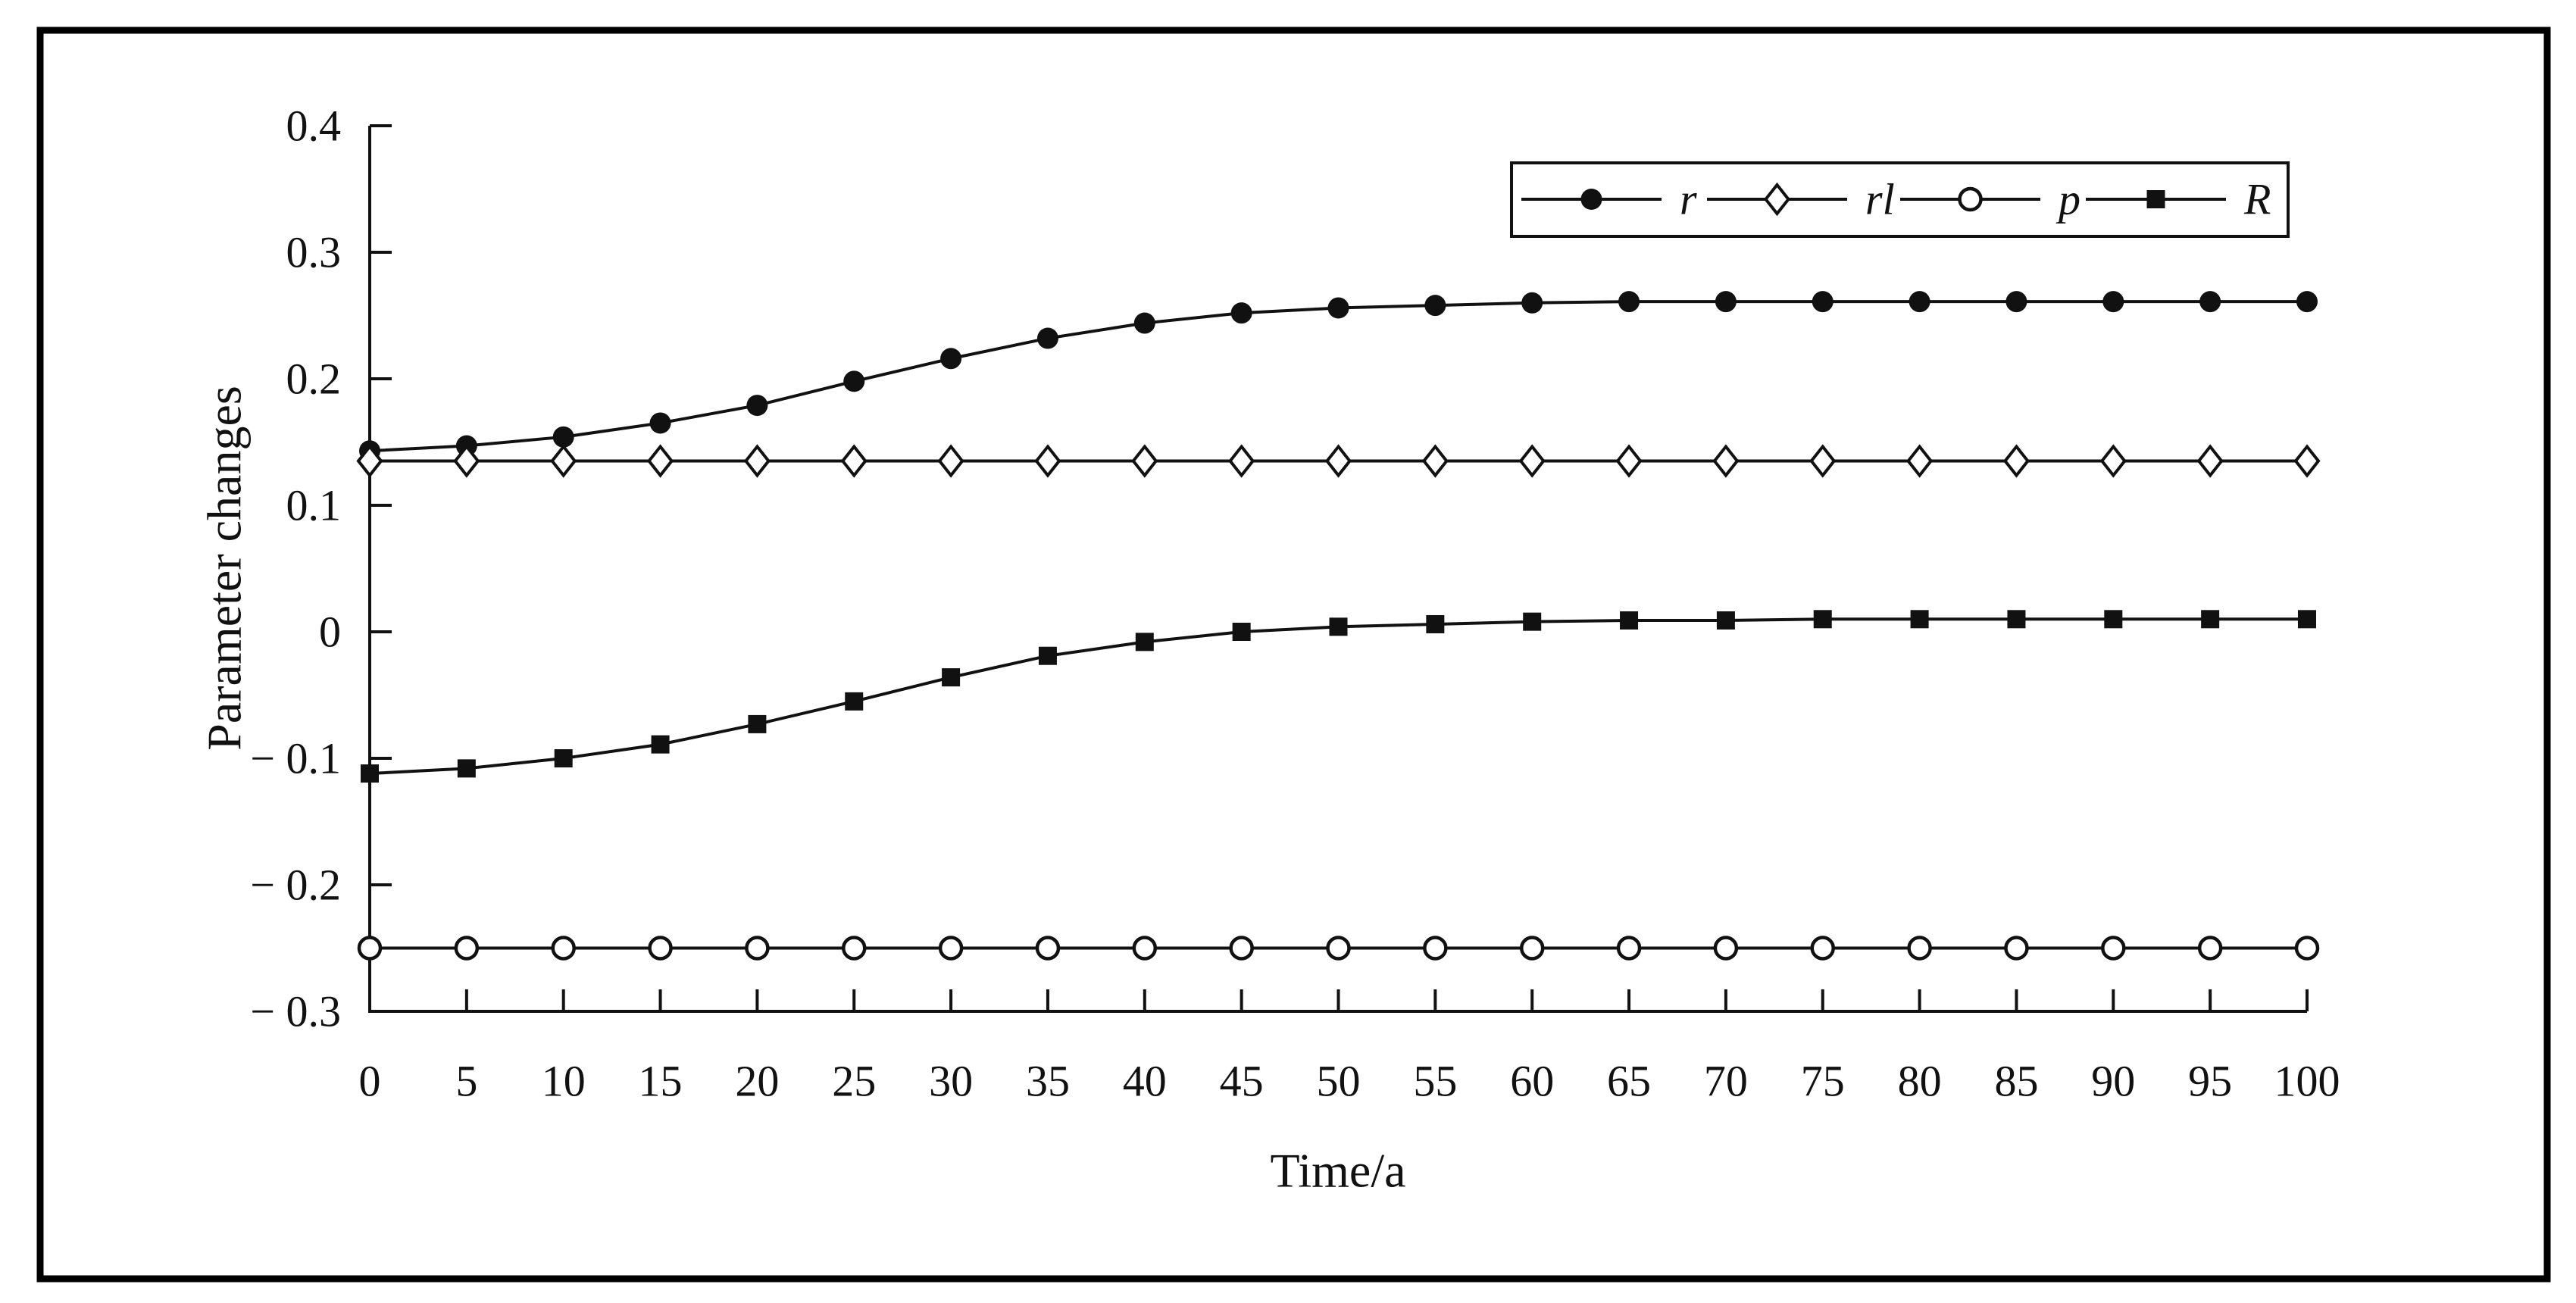 The image size is (2576, 1303). Describe the element at coordinates (1435, 1081) in the screenshot. I see `x-tick-label: 55` at that location.